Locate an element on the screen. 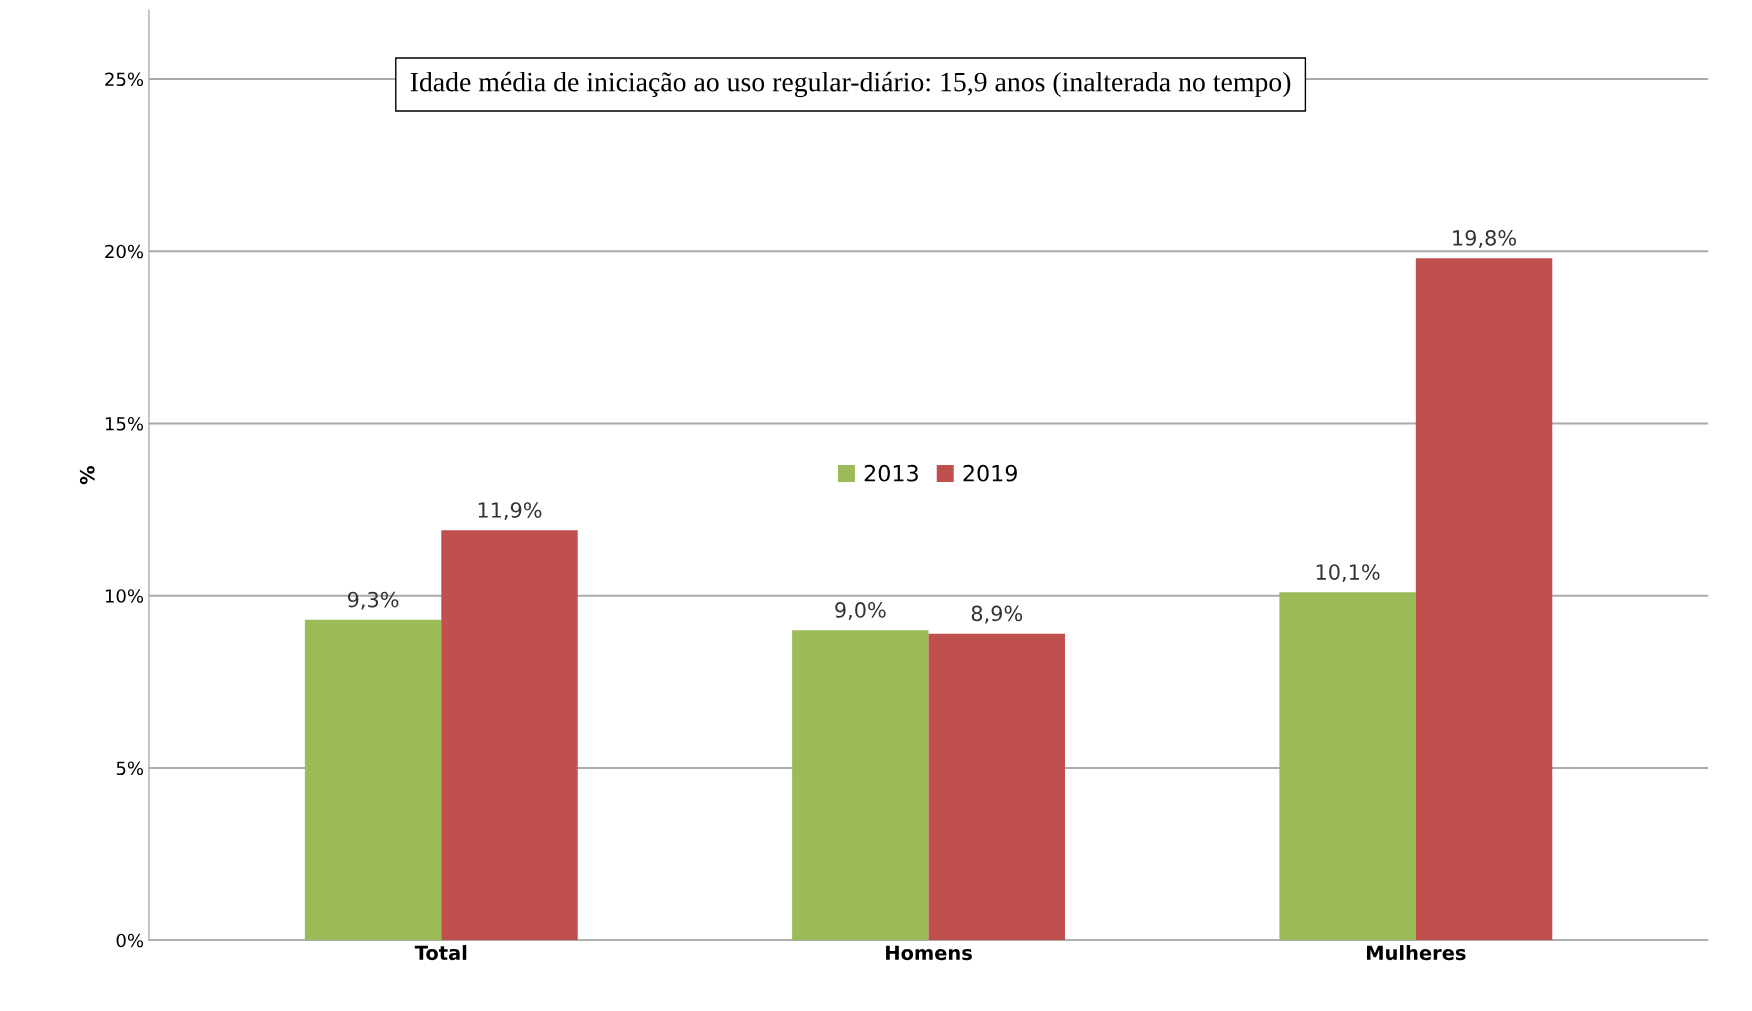  x-tick-label: Mulheres is located at coordinates (1416, 953).